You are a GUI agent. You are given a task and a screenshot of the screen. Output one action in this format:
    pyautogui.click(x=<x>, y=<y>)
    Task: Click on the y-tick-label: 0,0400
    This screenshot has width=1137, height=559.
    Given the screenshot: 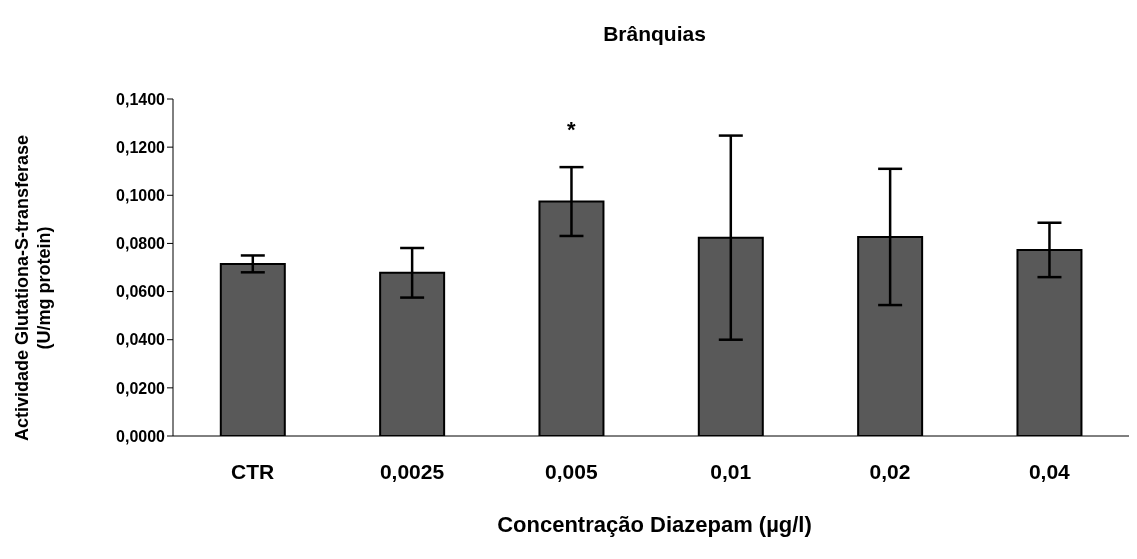 What is the action you would take?
    pyautogui.click(x=141, y=340)
    